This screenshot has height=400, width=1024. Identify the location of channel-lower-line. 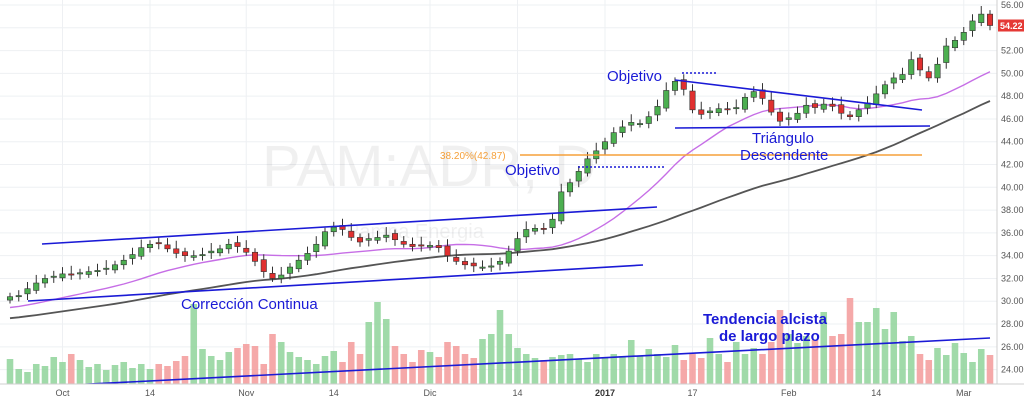
(335, 283).